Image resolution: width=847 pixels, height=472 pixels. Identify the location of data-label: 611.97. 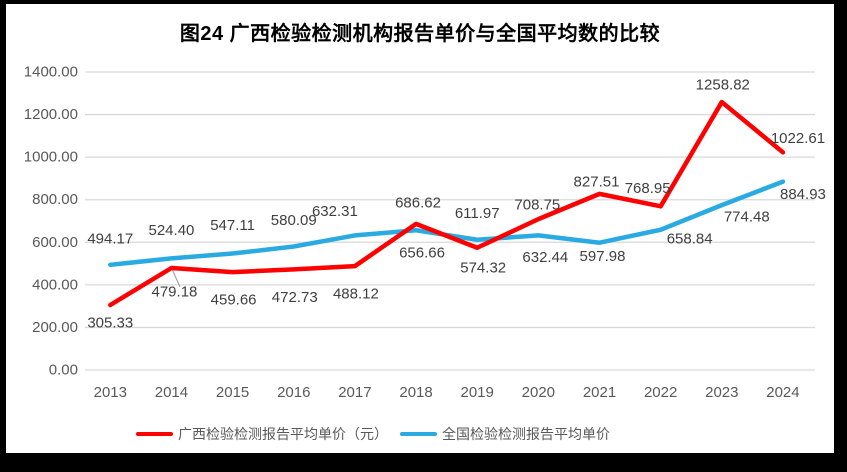
(477, 213).